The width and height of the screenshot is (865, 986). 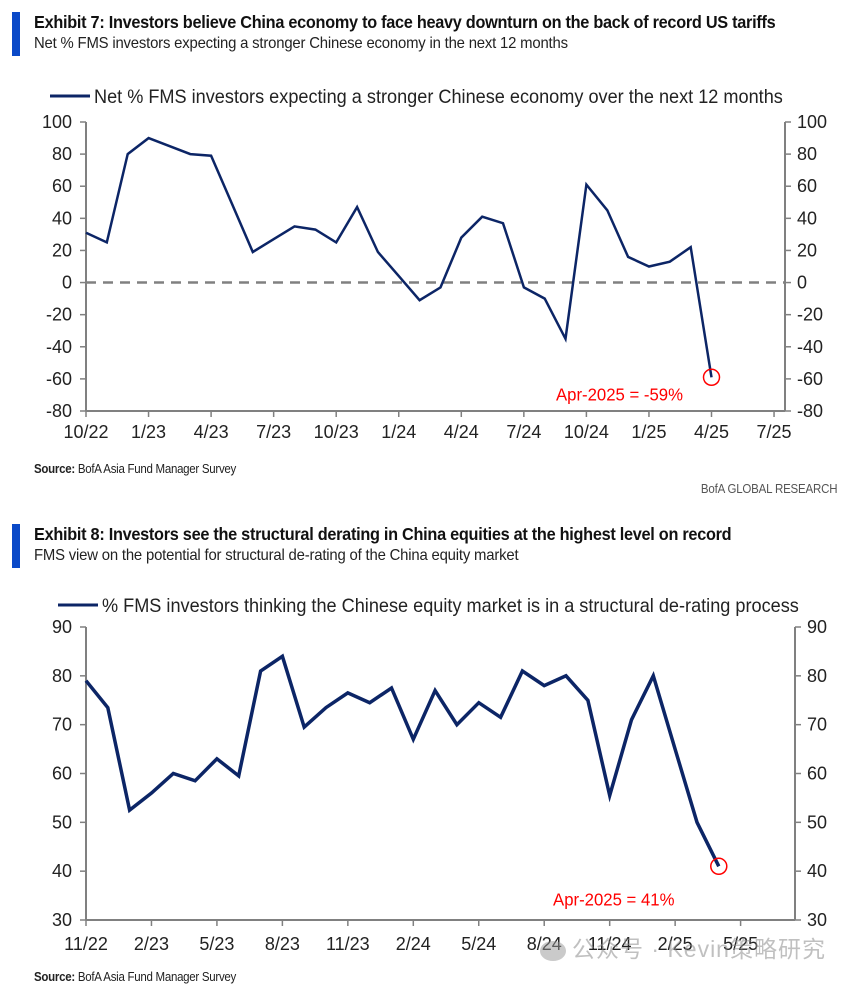 I want to click on watermark-text: 公众号 · Kevin策略研究, so click(x=699, y=949).